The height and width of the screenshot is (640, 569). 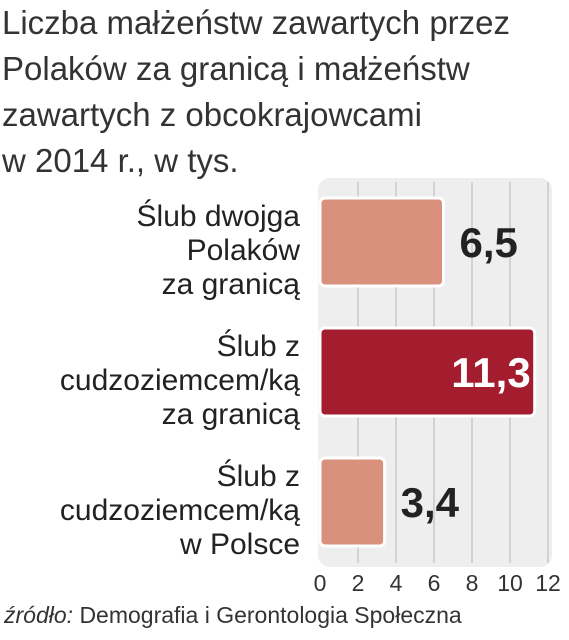 I want to click on title-line: w 2014 r., w tys., so click(x=120, y=160).